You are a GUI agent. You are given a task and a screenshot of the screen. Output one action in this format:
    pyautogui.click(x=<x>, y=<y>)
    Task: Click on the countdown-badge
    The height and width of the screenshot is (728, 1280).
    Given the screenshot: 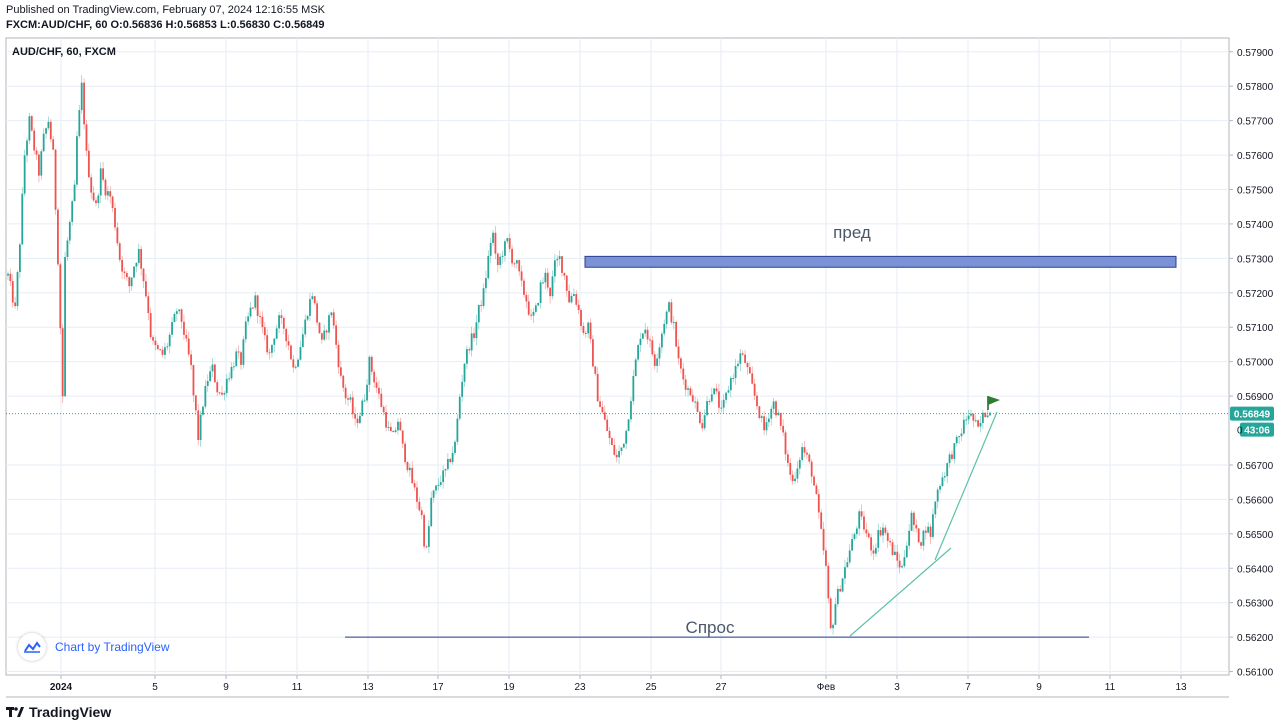 What is the action you would take?
    pyautogui.click(x=1257, y=429)
    